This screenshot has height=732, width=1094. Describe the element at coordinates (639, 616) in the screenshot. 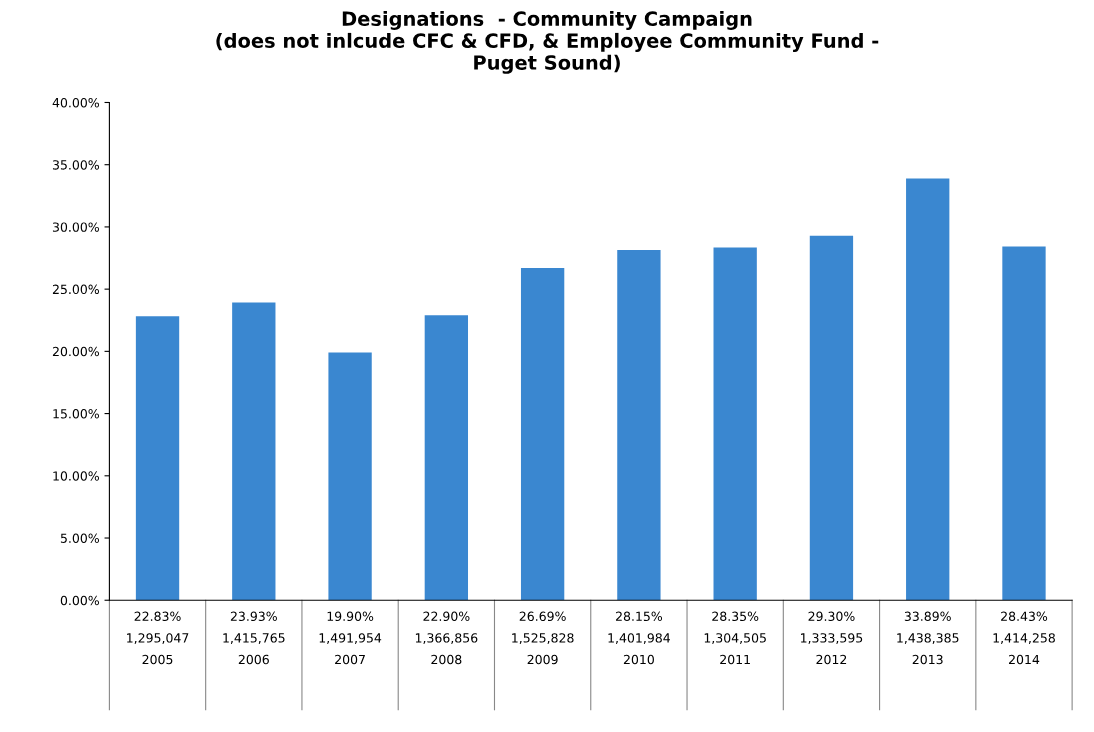

I see `data-label: 28.15%` at that location.